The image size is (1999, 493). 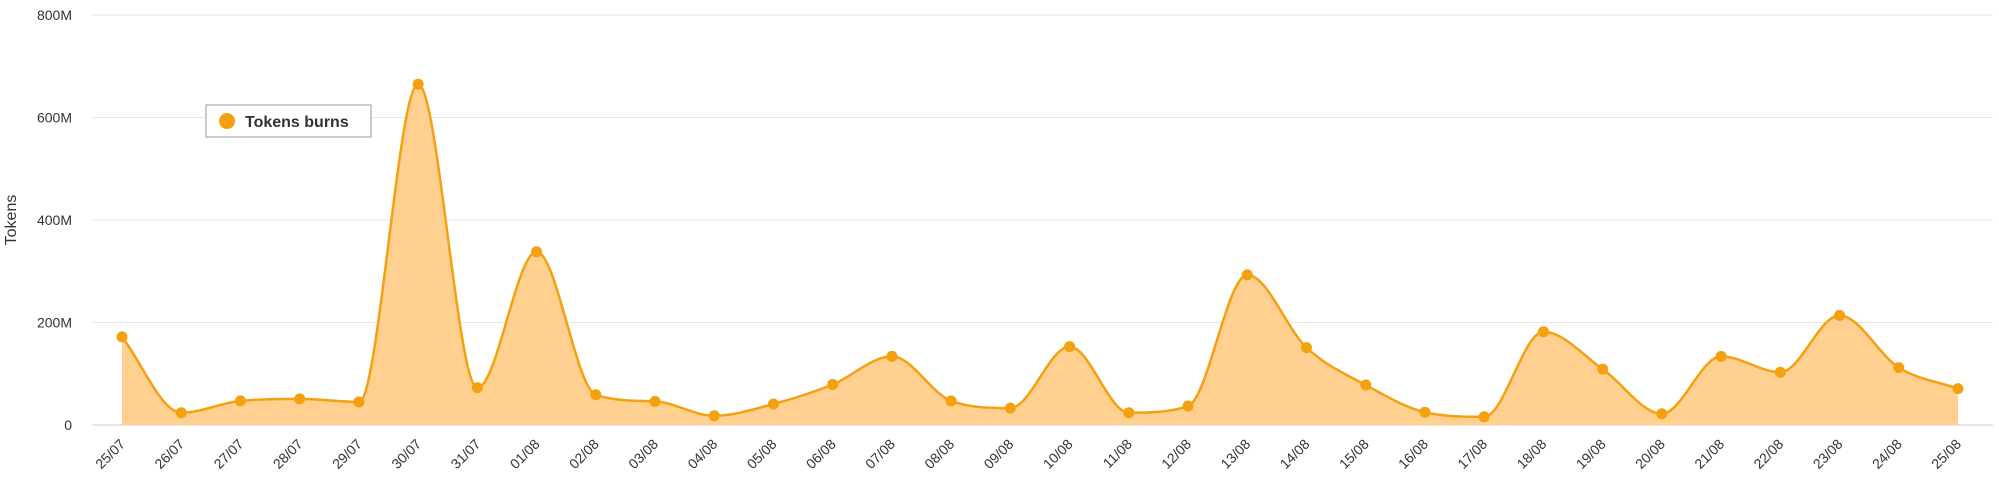 What do you see at coordinates (228, 454) in the screenshot?
I see `x-tick-label-2: 27/07` at bounding box center [228, 454].